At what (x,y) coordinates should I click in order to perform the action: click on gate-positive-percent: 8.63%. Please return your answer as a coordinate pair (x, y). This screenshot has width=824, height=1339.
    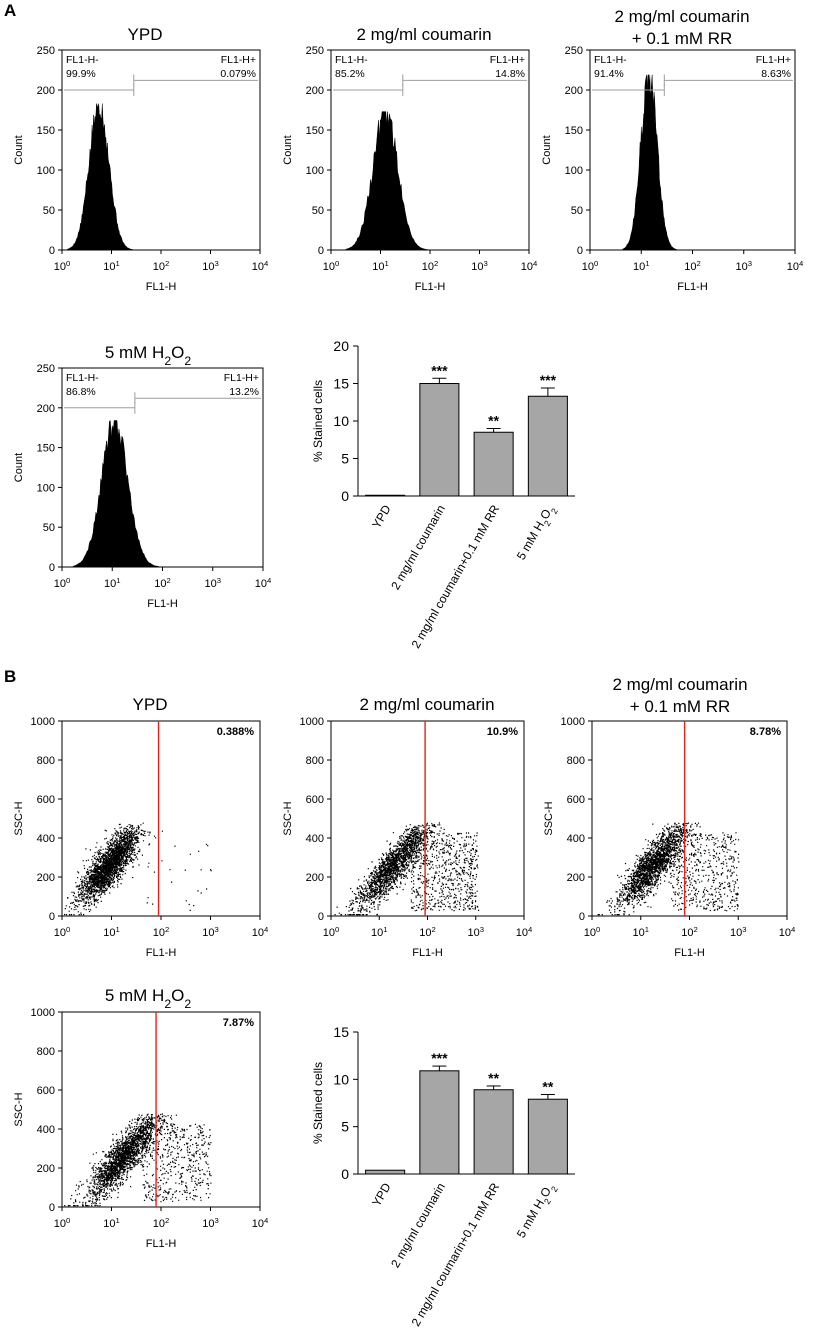
    Looking at the image, I should click on (776, 74).